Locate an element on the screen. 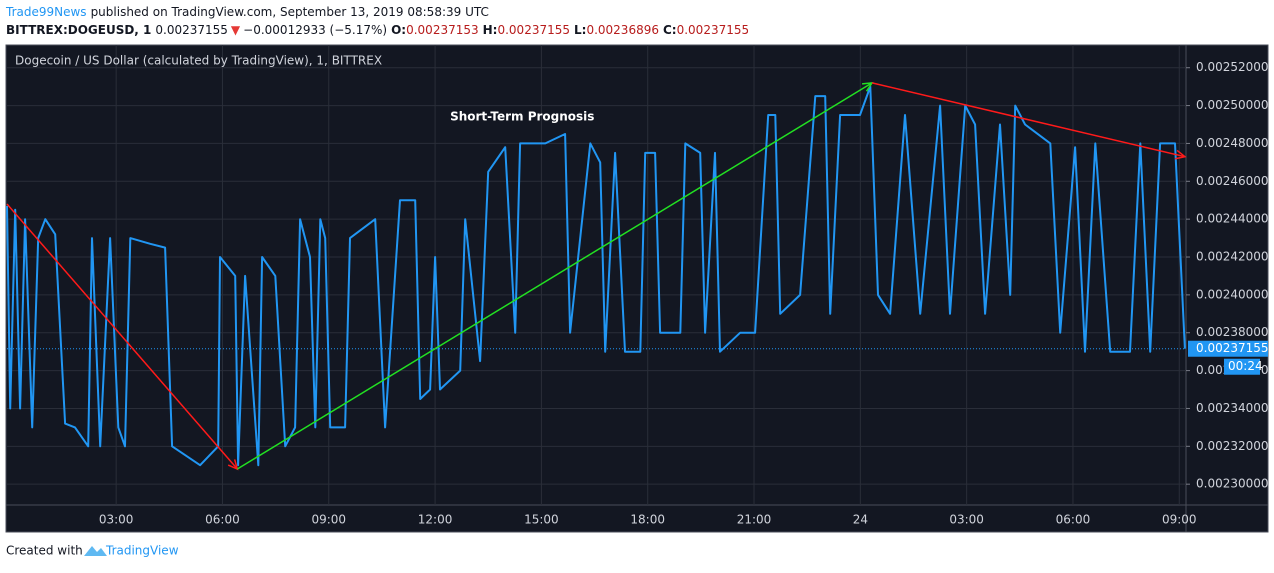 This screenshot has width=1274, height=573. change: −0.00012933 (−5.17%) is located at coordinates (315, 30).